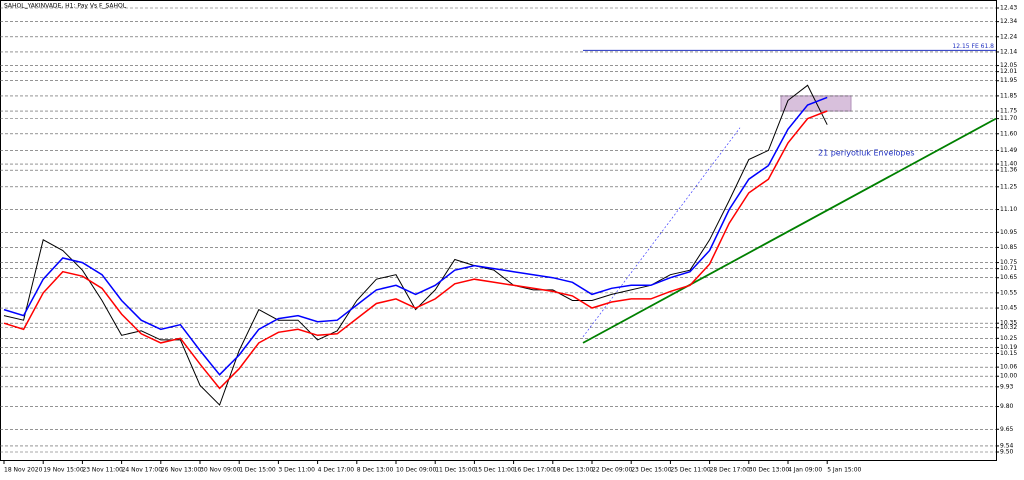 Image resolution: width=1024 pixels, height=480 pixels. What do you see at coordinates (769, 470) in the screenshot?
I see `x-tick-label: 30 Dec 13:00` at bounding box center [769, 470].